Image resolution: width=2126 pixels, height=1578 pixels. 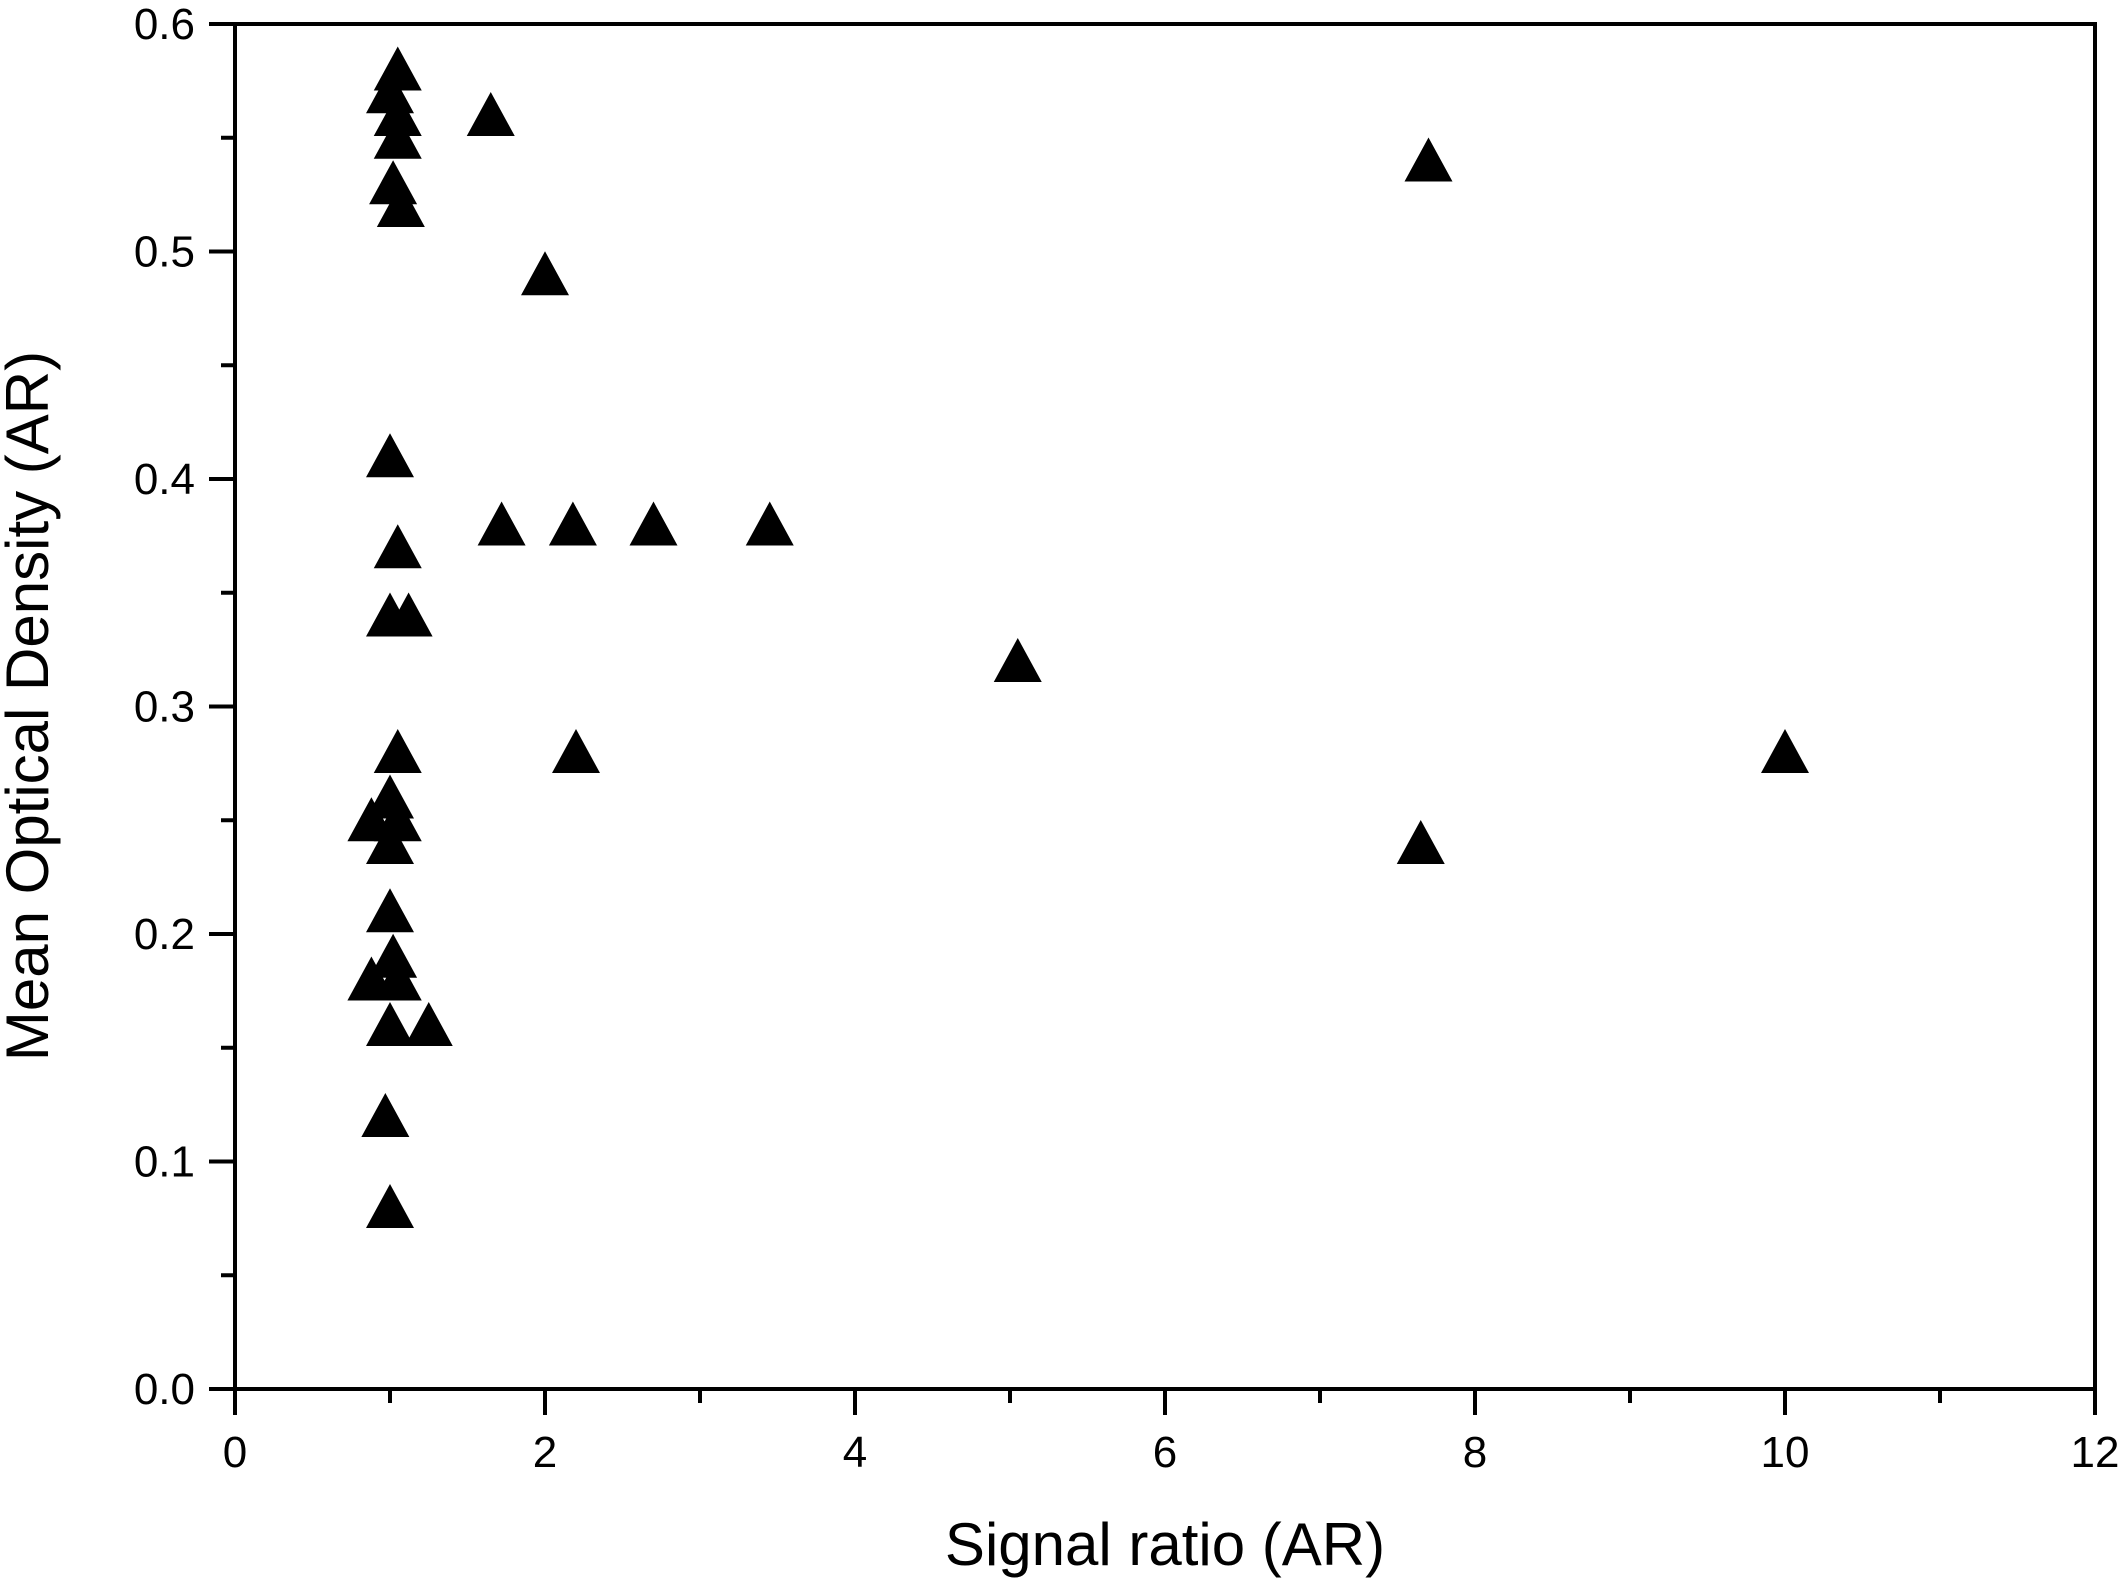 What do you see at coordinates (164, 1389) in the screenshot?
I see `y-tick-label: 0.0` at bounding box center [164, 1389].